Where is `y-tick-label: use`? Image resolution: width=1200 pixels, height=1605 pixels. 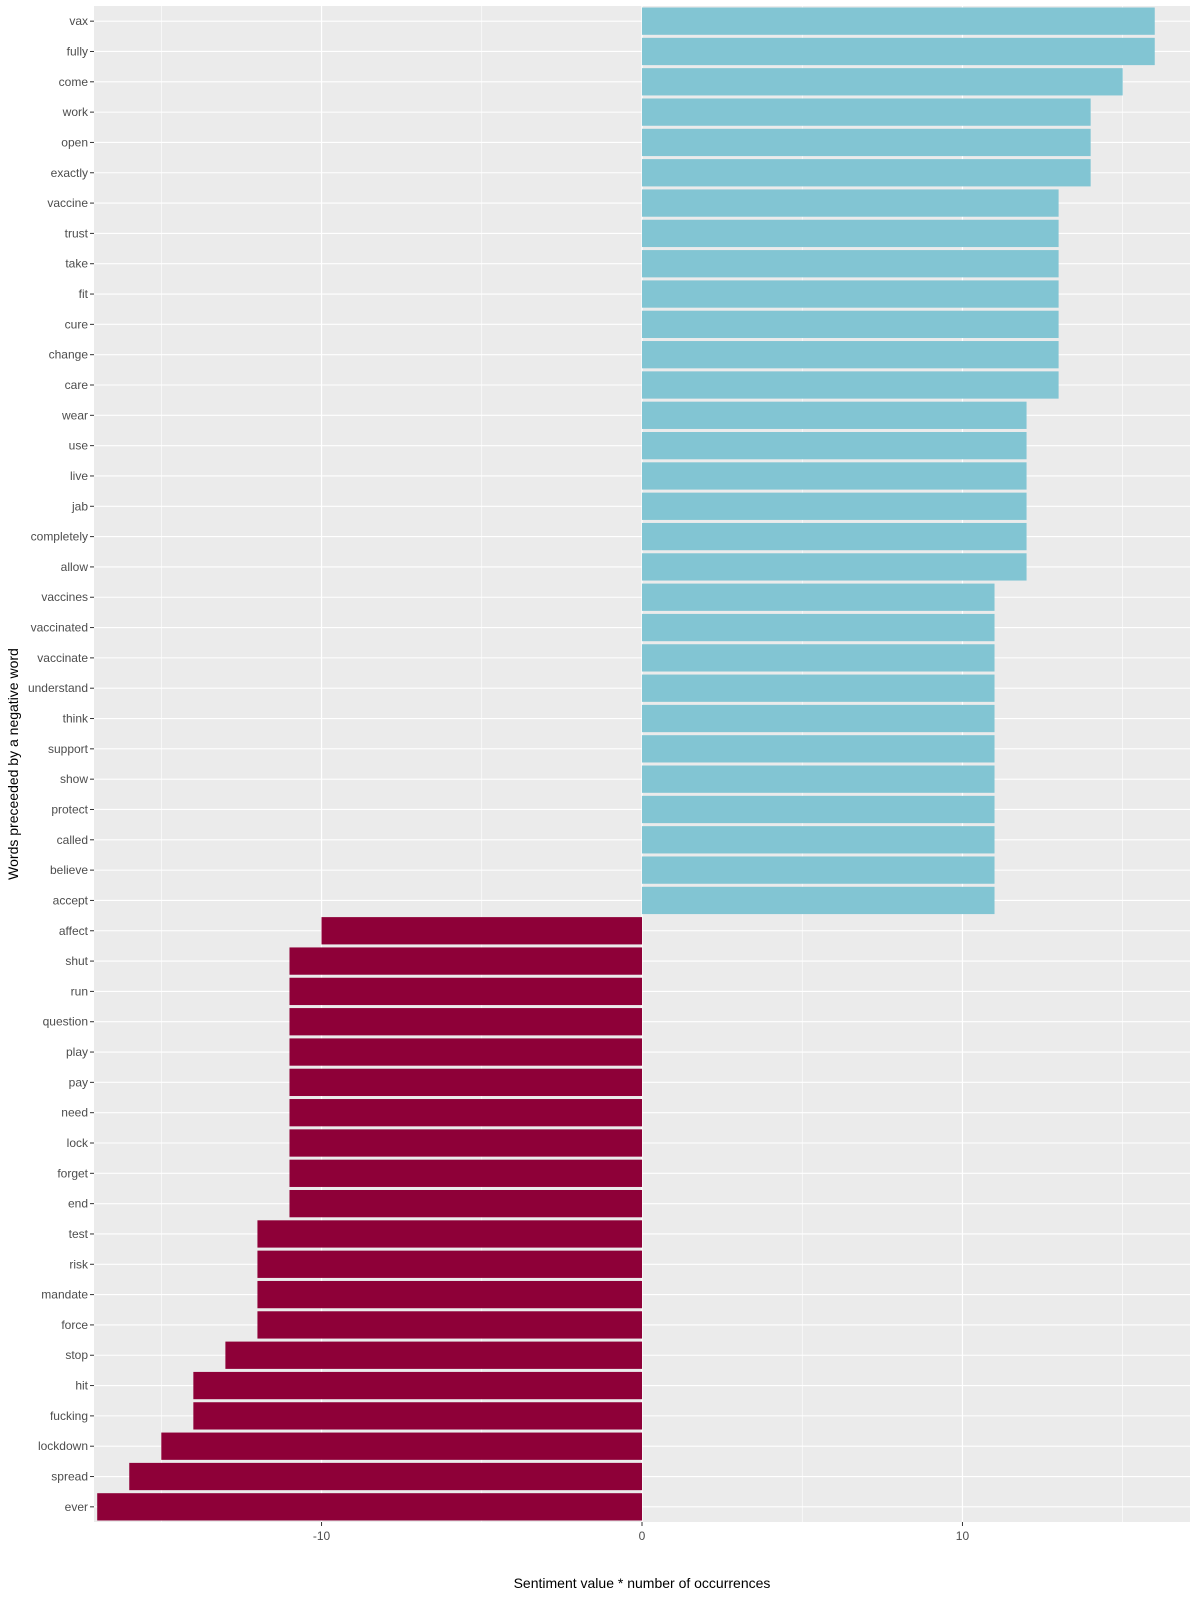 y-tick-label: use is located at coordinates (79, 446).